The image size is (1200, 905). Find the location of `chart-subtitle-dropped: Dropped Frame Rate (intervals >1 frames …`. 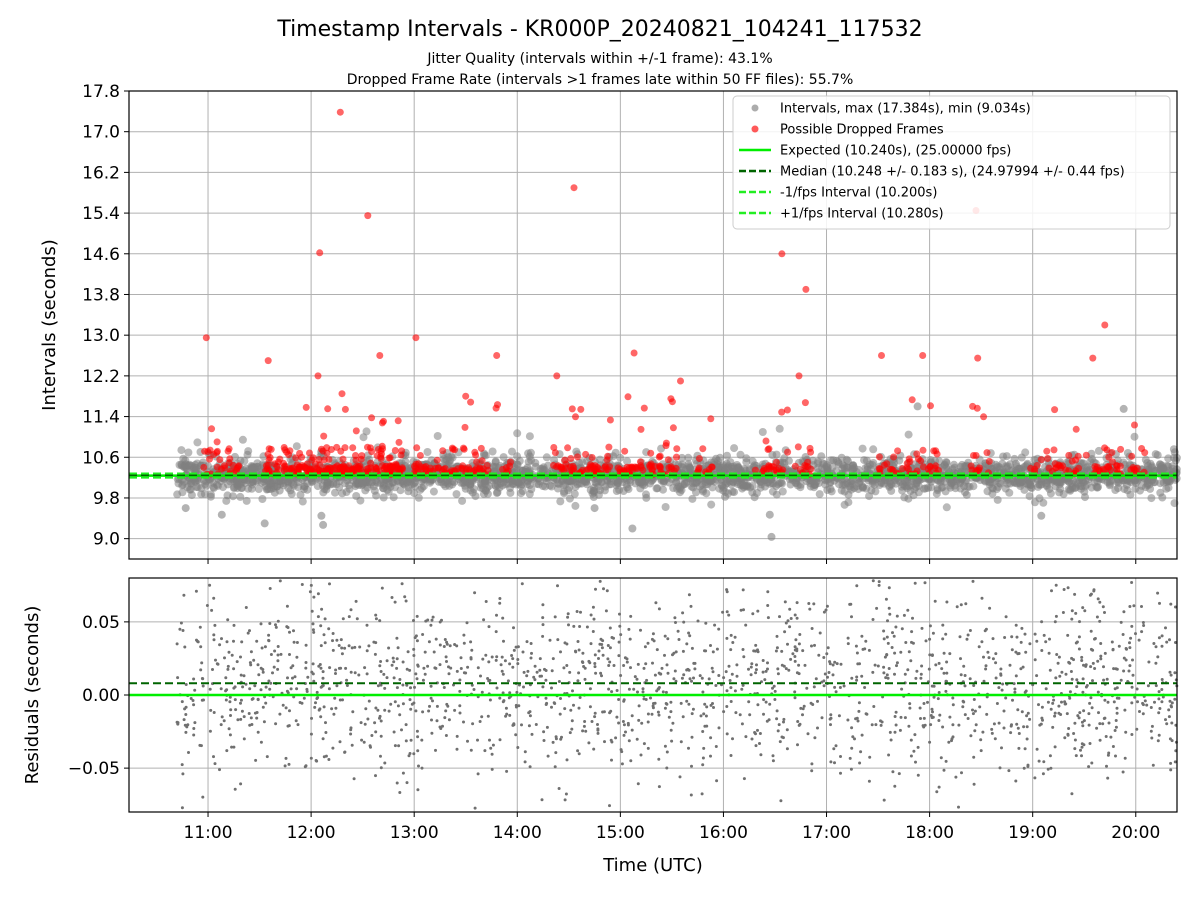

chart-subtitle-dropped: Dropped Frame Rate (intervals >1 frames … is located at coordinates (600, 80).